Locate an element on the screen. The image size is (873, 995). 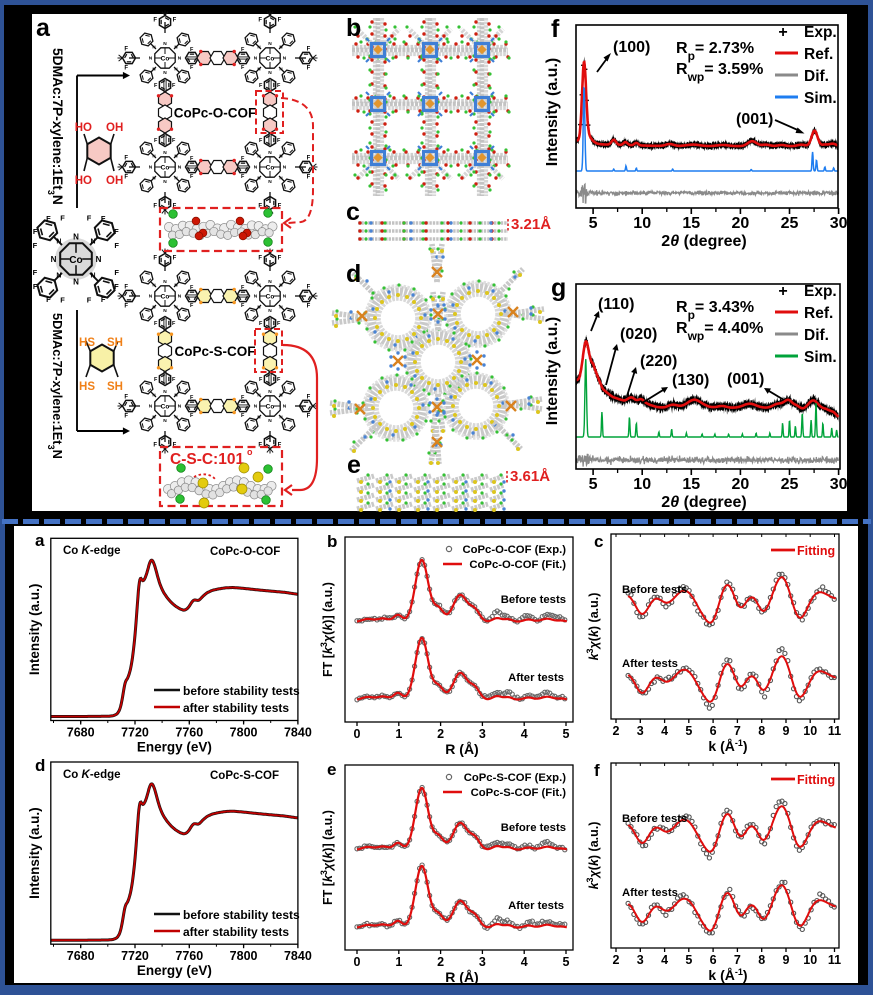
svg-text: Sim. is located at coordinates (820, 357).